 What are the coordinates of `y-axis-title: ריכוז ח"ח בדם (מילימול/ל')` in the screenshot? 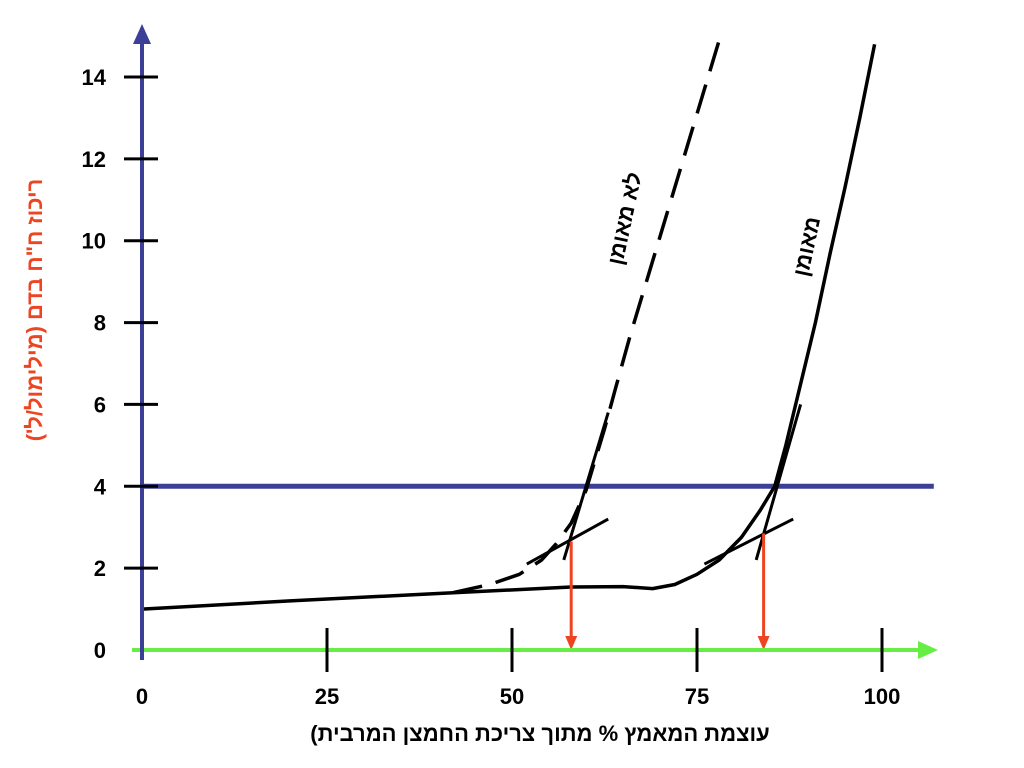 It's located at (34, 310).